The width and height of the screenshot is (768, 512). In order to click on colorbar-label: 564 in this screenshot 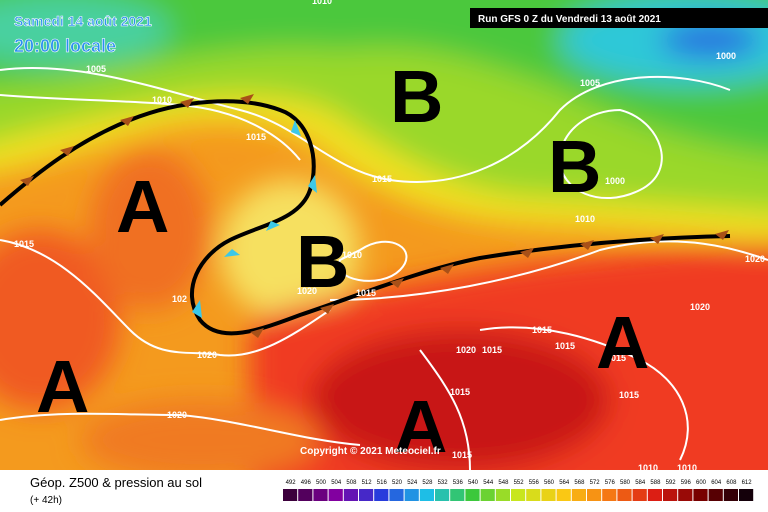, I will do `click(564, 483)`.